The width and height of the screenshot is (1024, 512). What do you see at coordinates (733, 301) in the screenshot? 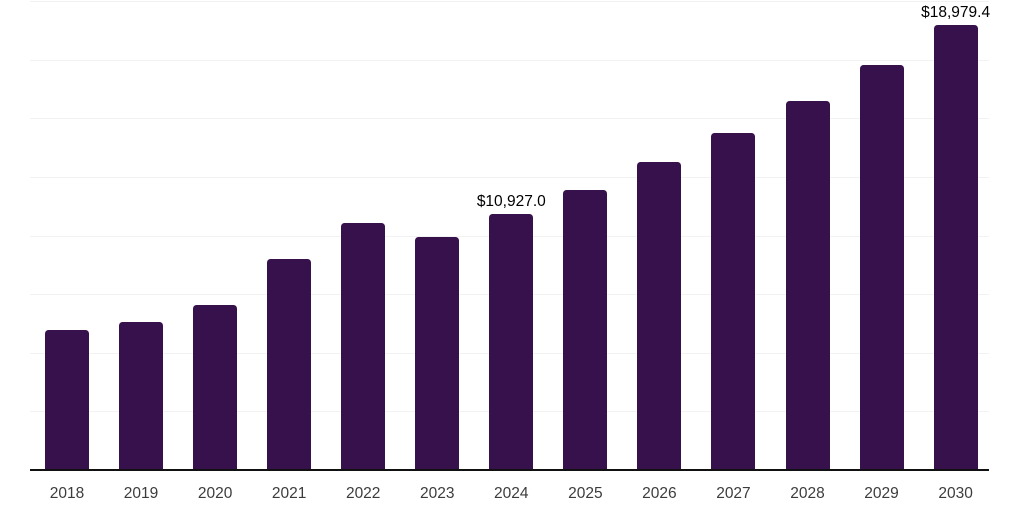
I see `bar-2027` at bounding box center [733, 301].